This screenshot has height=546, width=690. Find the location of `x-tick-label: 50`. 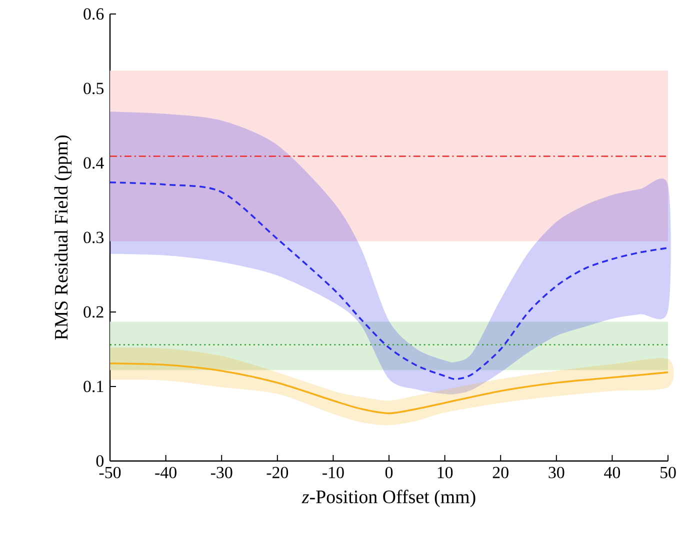

x-tick-label: 50 is located at coordinates (668, 472).